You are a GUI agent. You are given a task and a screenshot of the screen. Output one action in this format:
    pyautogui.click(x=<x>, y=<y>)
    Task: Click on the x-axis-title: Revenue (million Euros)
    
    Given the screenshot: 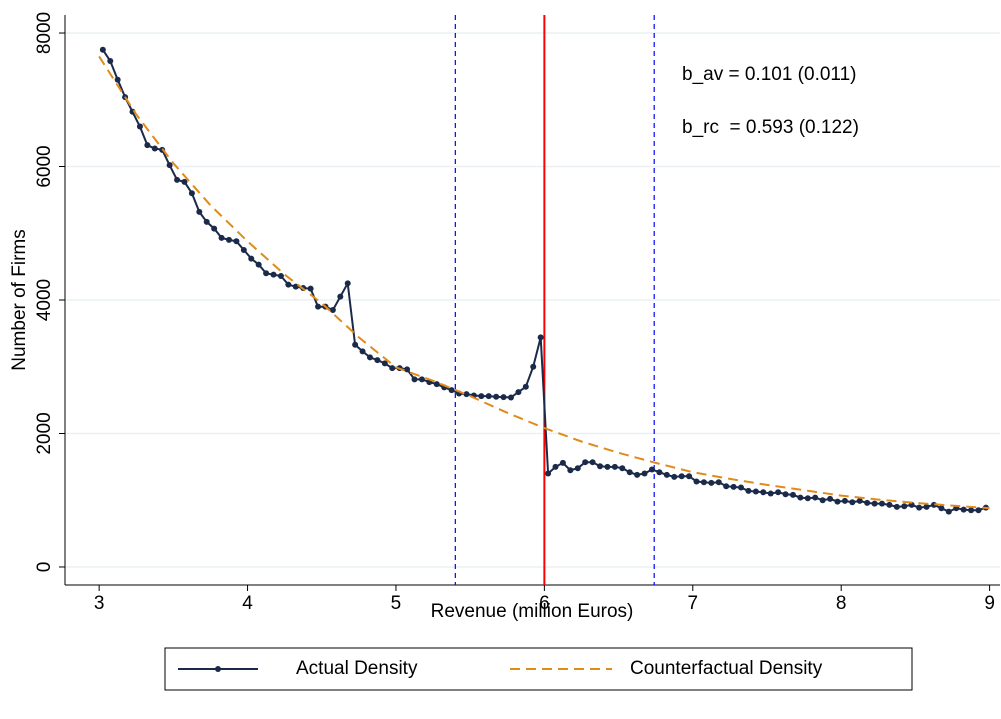 What is the action you would take?
    pyautogui.click(x=532, y=611)
    